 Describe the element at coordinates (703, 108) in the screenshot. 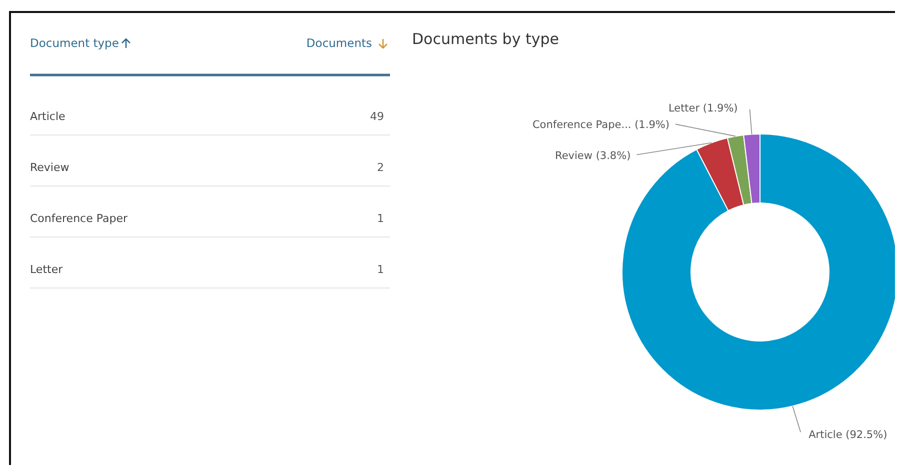

I see `slice-label: Letter (1.9%)` at that location.